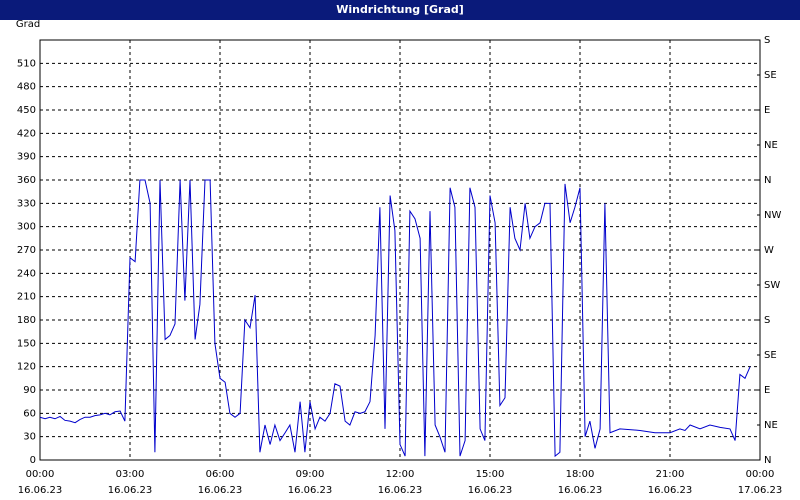 This screenshot has width=800, height=500. What do you see at coordinates (130, 474) in the screenshot?
I see `x-tick-label: 03:00` at bounding box center [130, 474].